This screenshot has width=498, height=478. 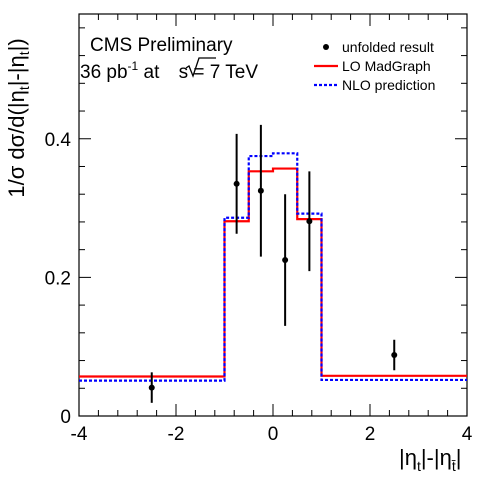 What do you see at coordinates (388, 85) in the screenshot?
I see `legend-label-nlo: NLO prediction` at bounding box center [388, 85].